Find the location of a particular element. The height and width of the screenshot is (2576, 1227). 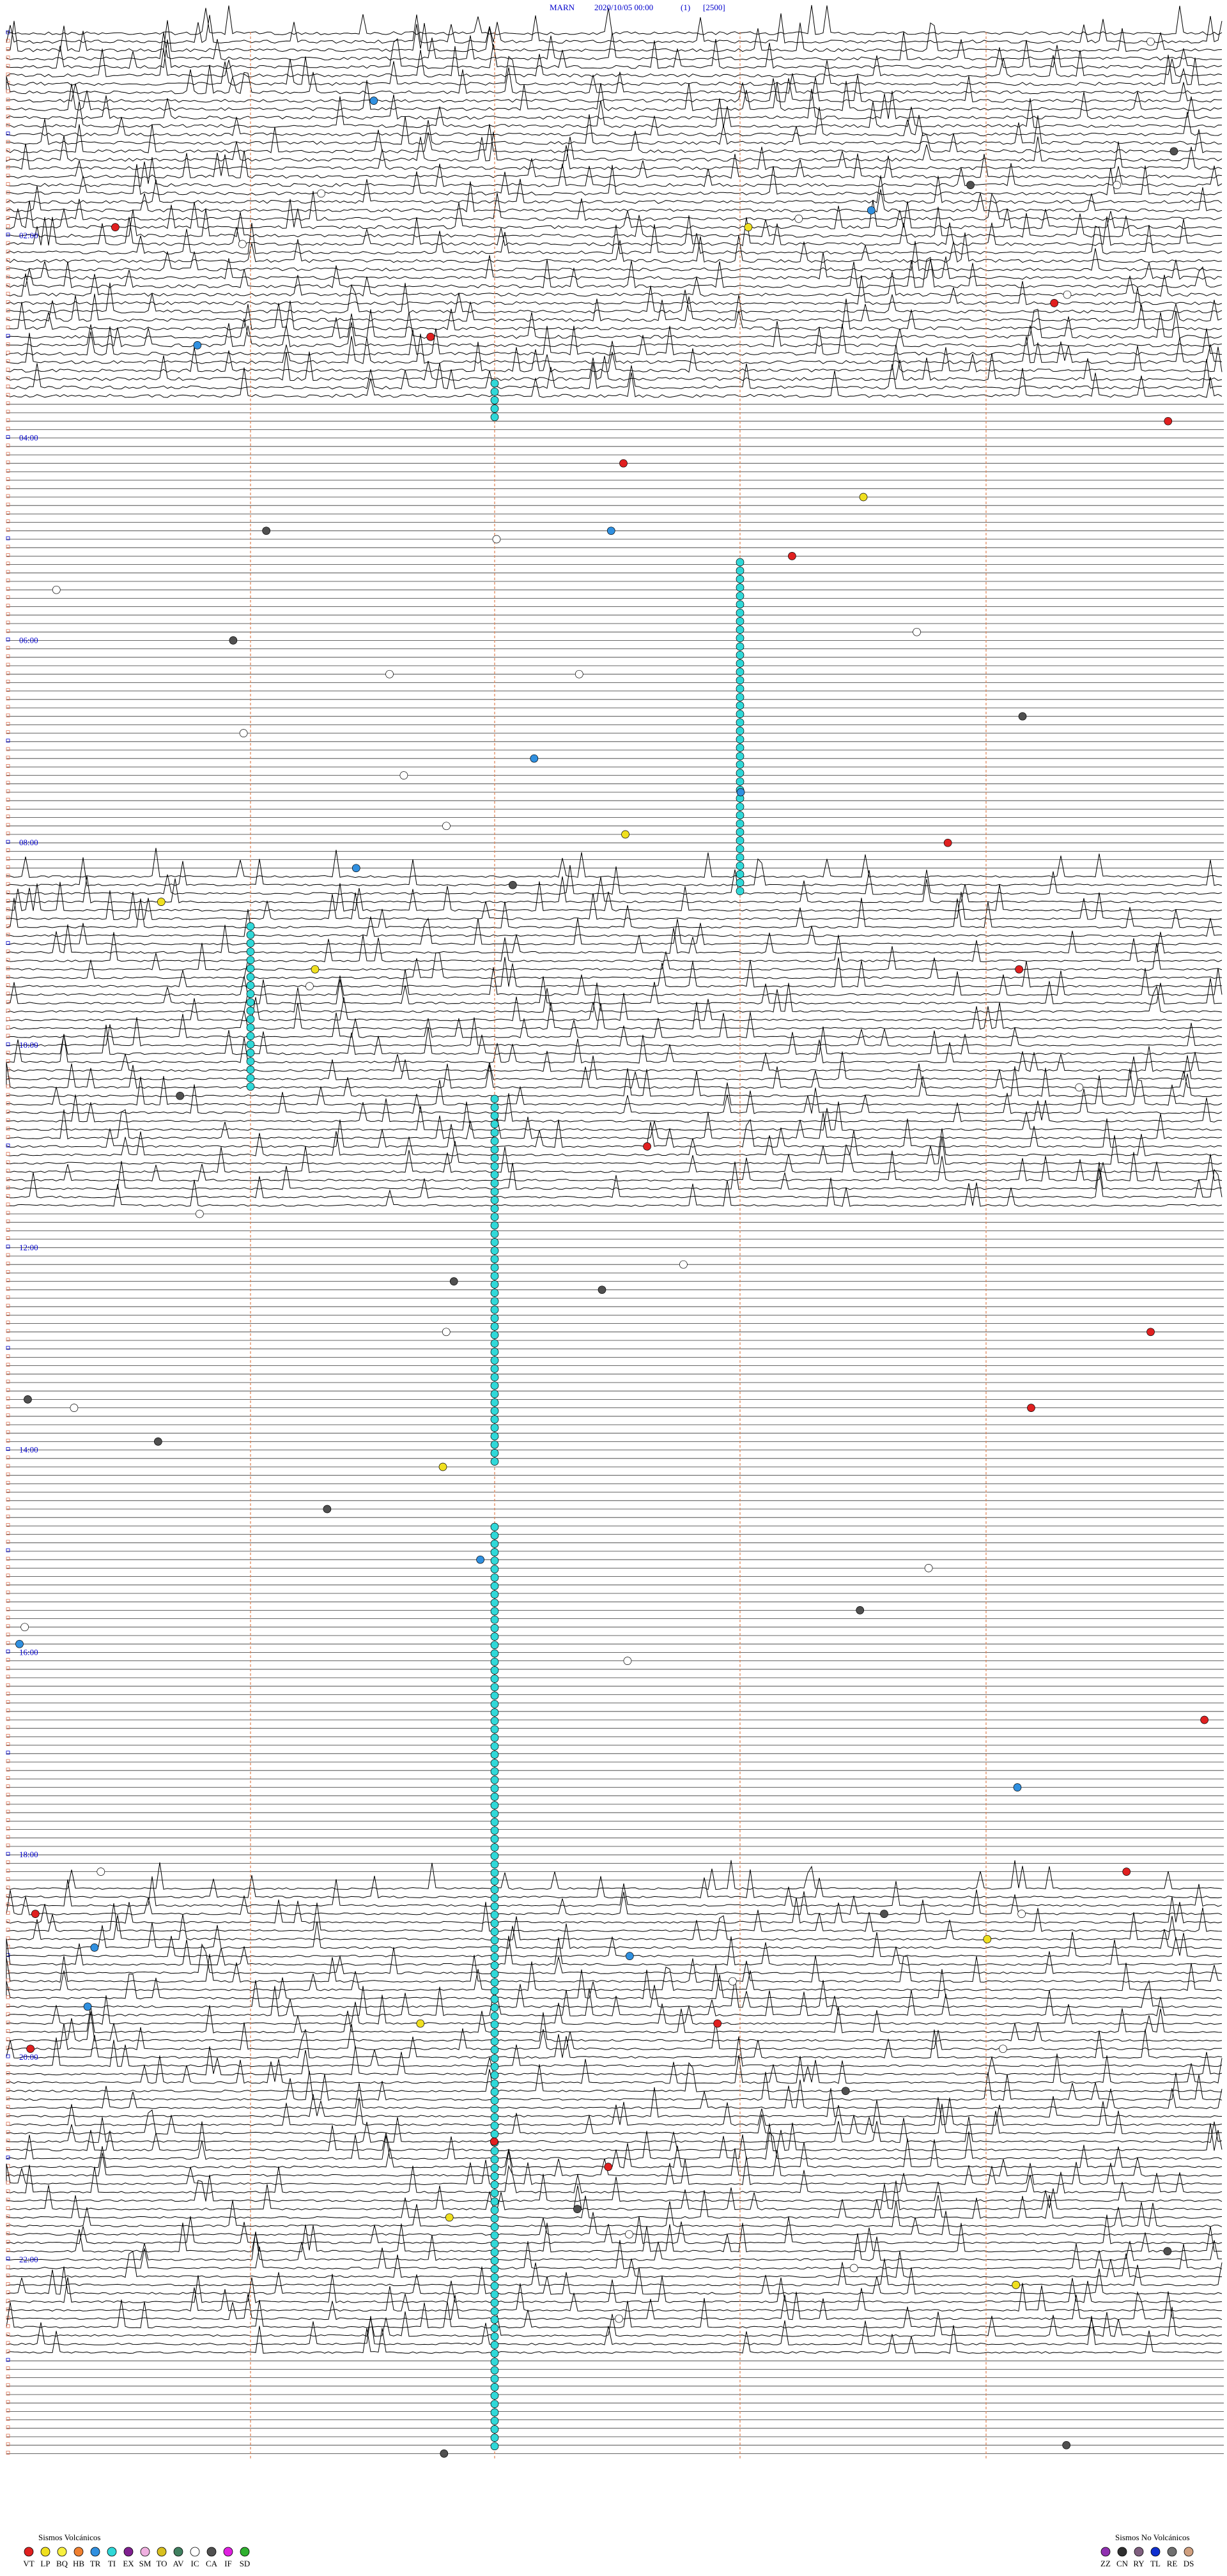

legend-code: CA is located at coordinates (212, 2563).